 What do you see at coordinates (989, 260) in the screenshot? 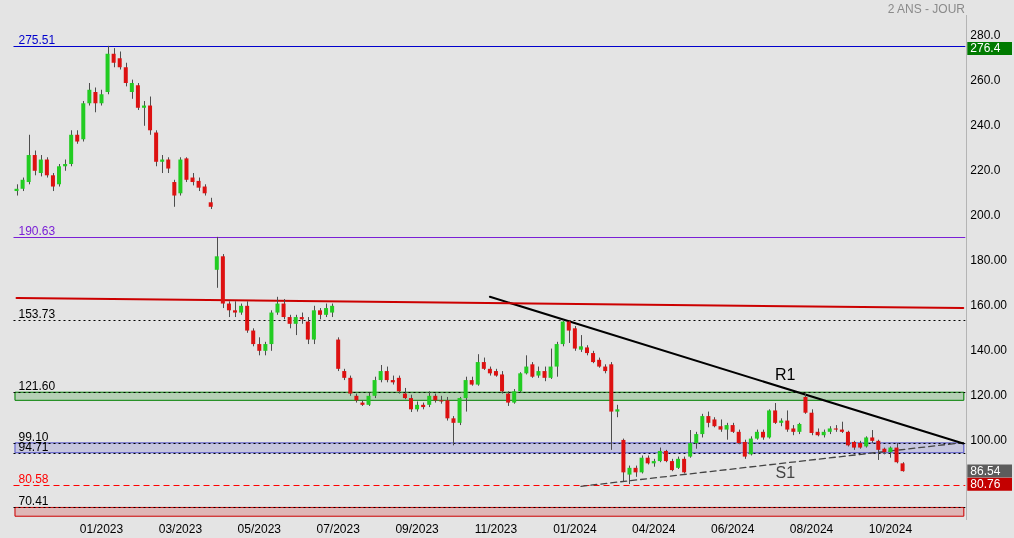
I see `y-tick-label: 180.00` at bounding box center [989, 260].